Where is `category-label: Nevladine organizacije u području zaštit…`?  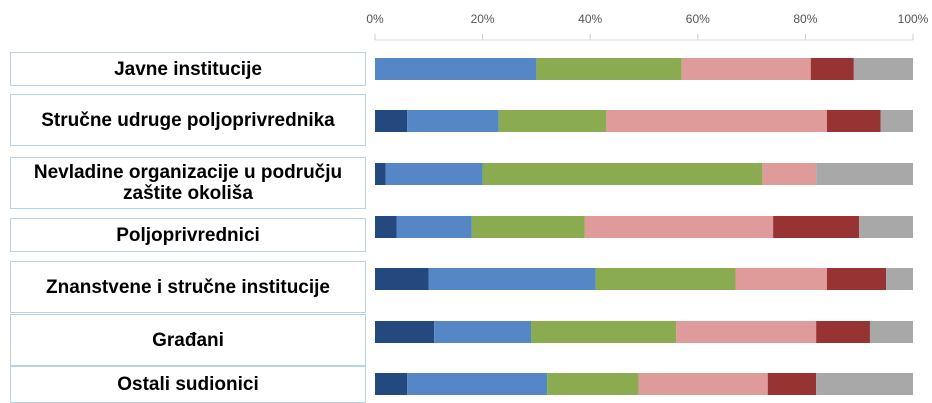
category-label: Nevladine organizacije u području zaštit… is located at coordinates (188, 183).